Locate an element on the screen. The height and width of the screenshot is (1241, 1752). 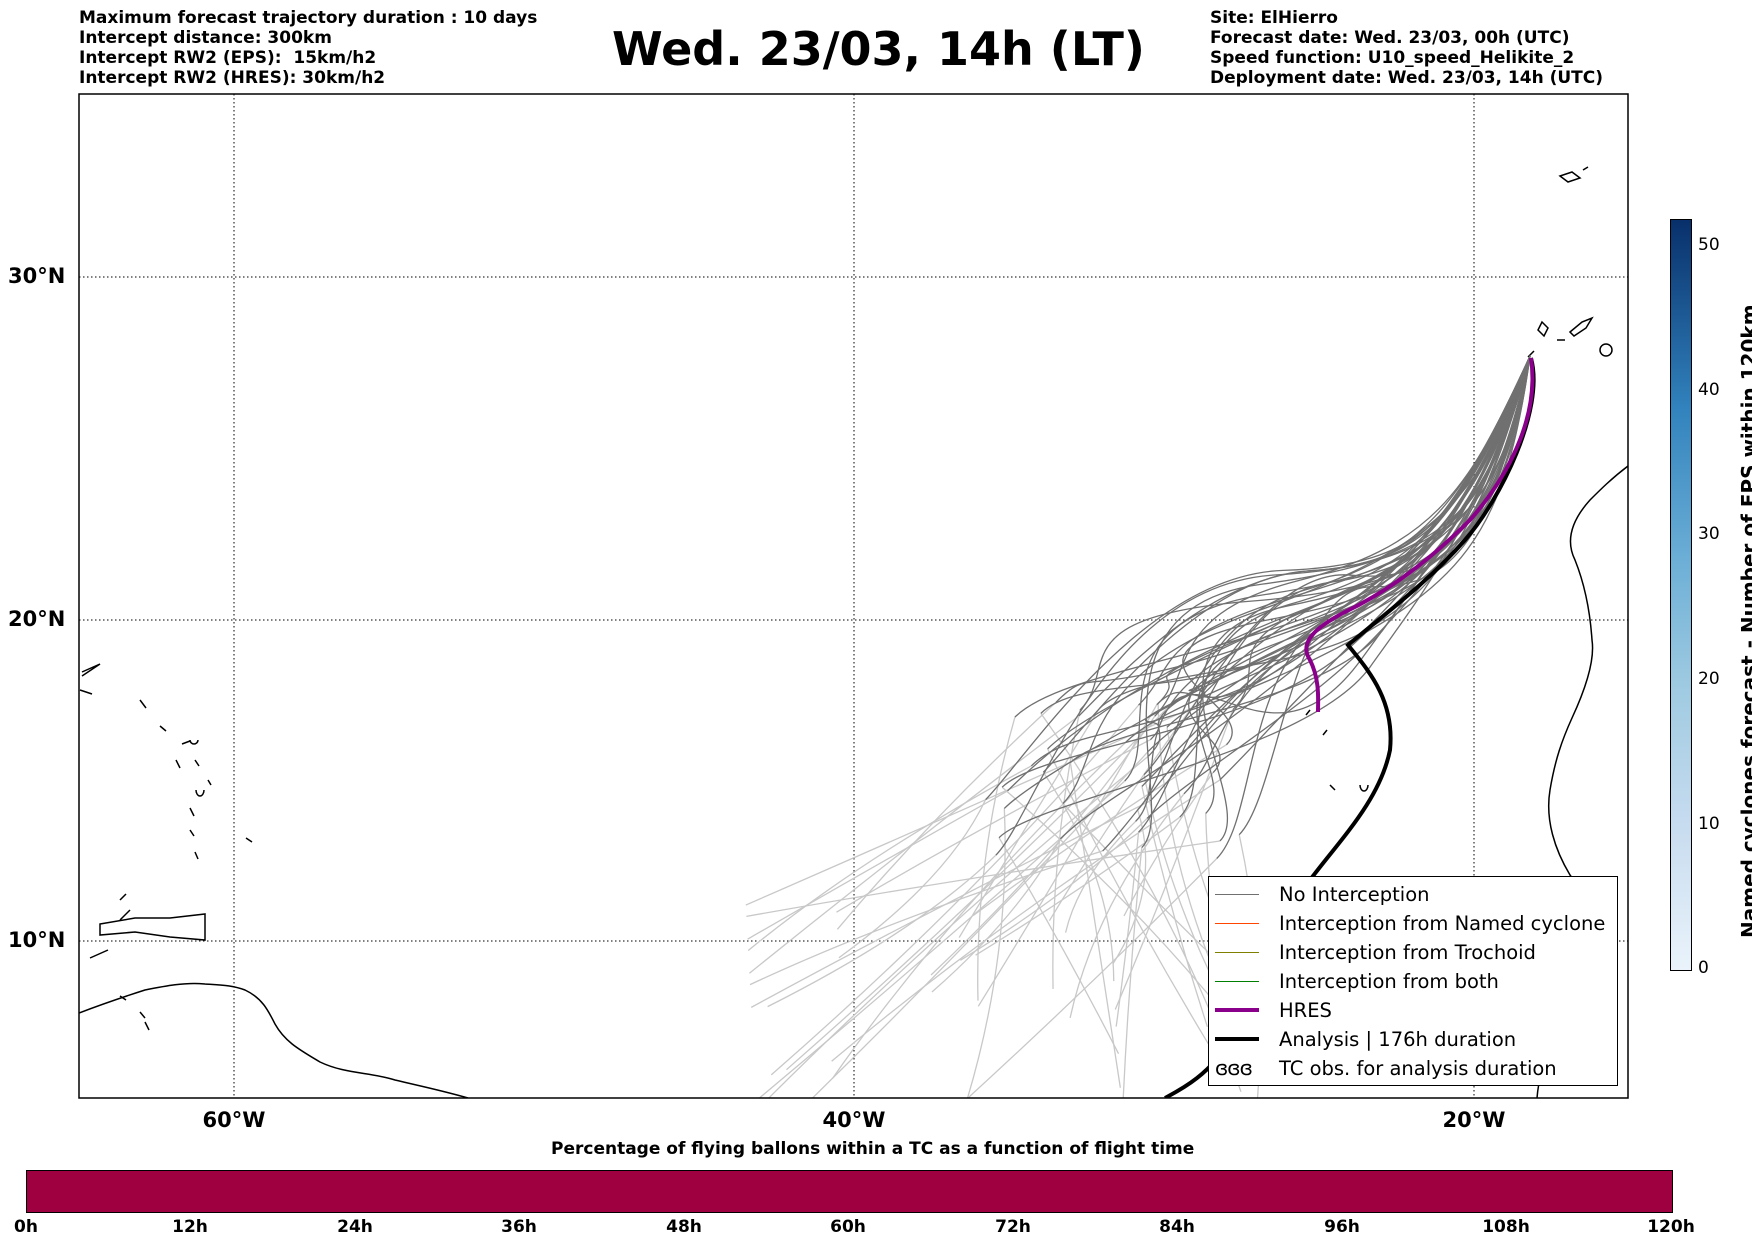
legend-label: Interception from both is located at coordinates (1389, 981).